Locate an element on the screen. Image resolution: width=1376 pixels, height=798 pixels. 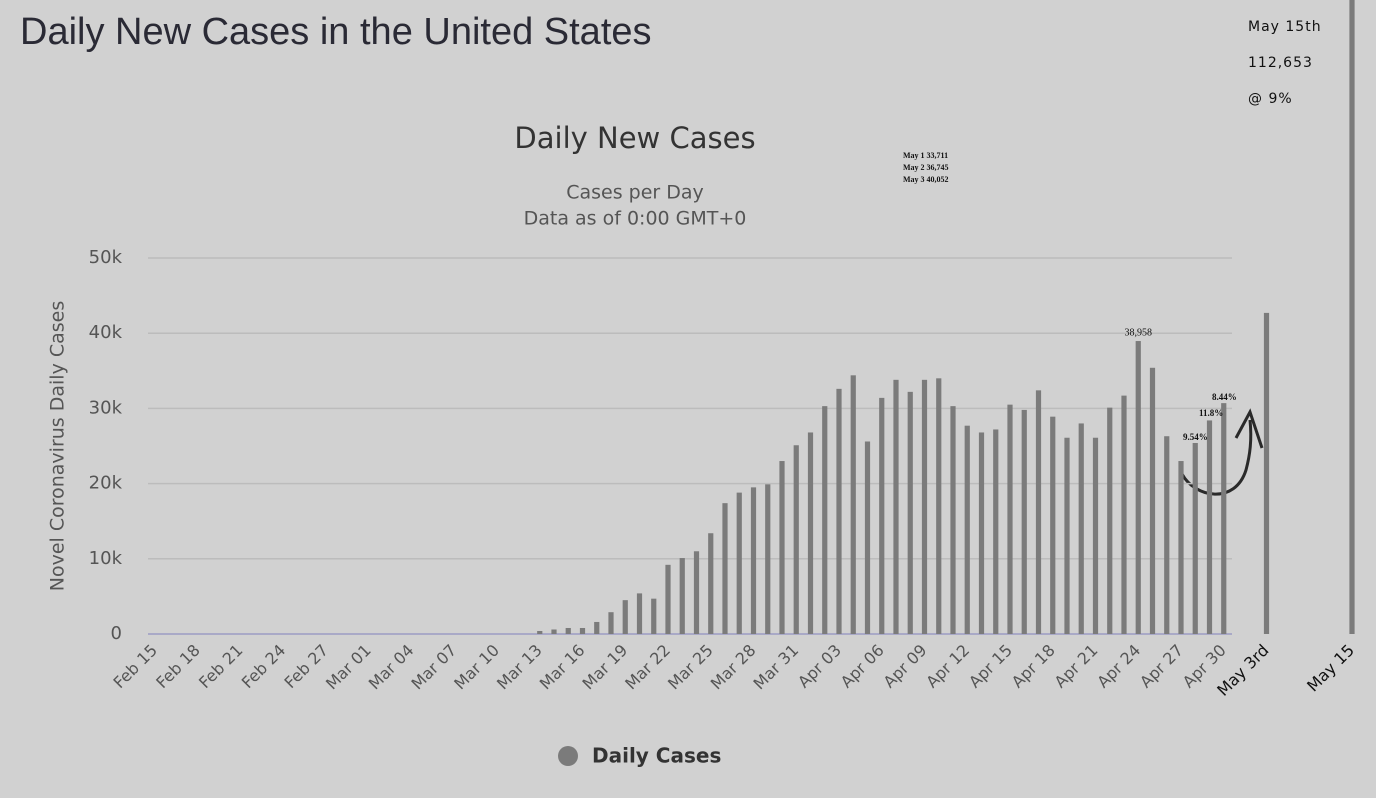
x-tick-label: Apr 27 is located at coordinates (1161, 666).